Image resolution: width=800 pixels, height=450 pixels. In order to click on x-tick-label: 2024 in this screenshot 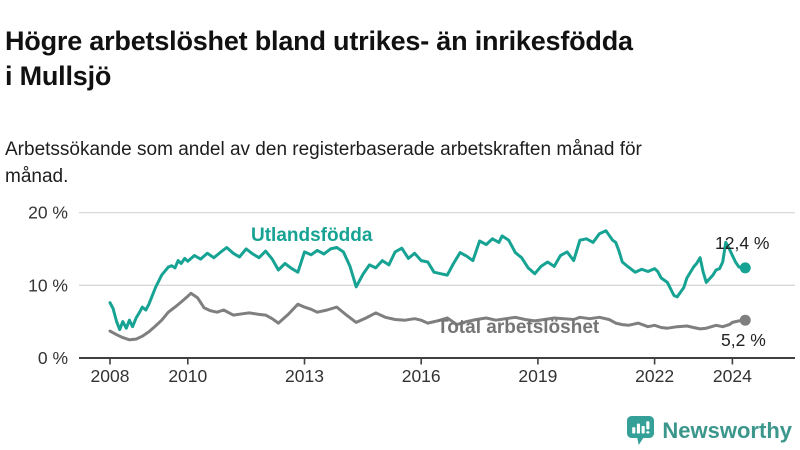, I will do `click(732, 376)`.